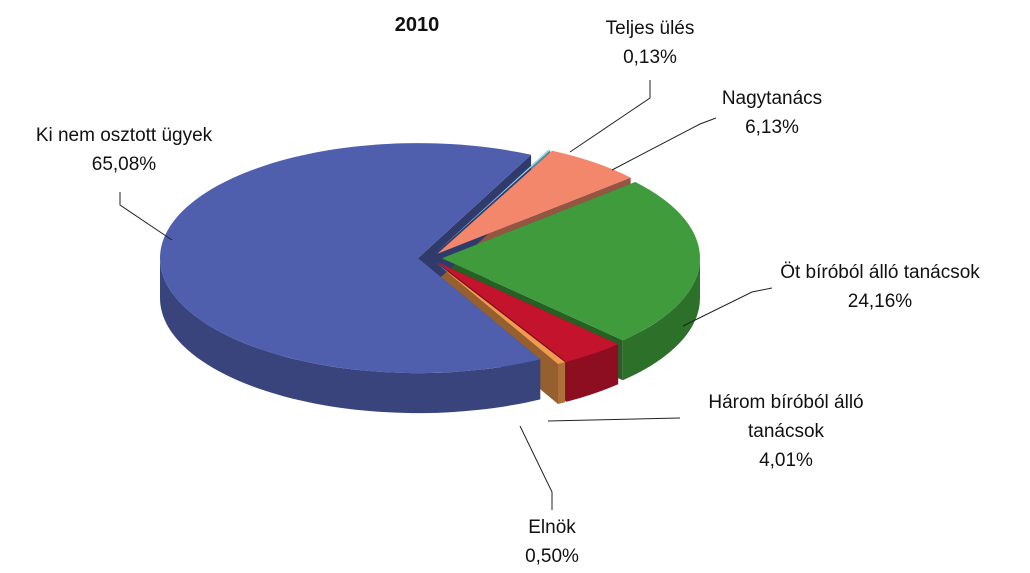 This screenshot has width=1030, height=573. What do you see at coordinates (772, 127) in the screenshot?
I see `value-label: 6,13%` at bounding box center [772, 127].